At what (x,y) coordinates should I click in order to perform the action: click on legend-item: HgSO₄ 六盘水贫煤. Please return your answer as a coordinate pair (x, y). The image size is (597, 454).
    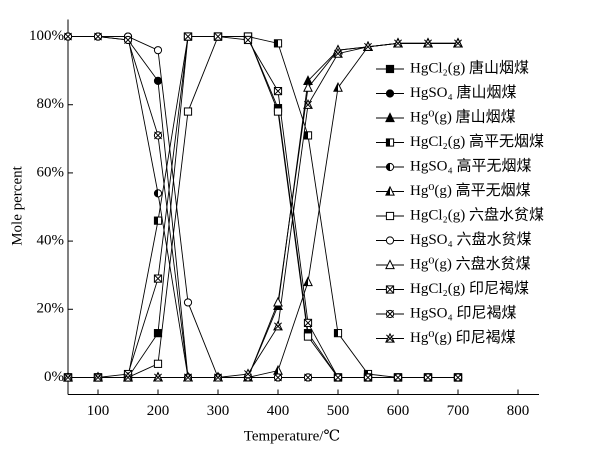
    Looking at the image, I should click on (454, 239).